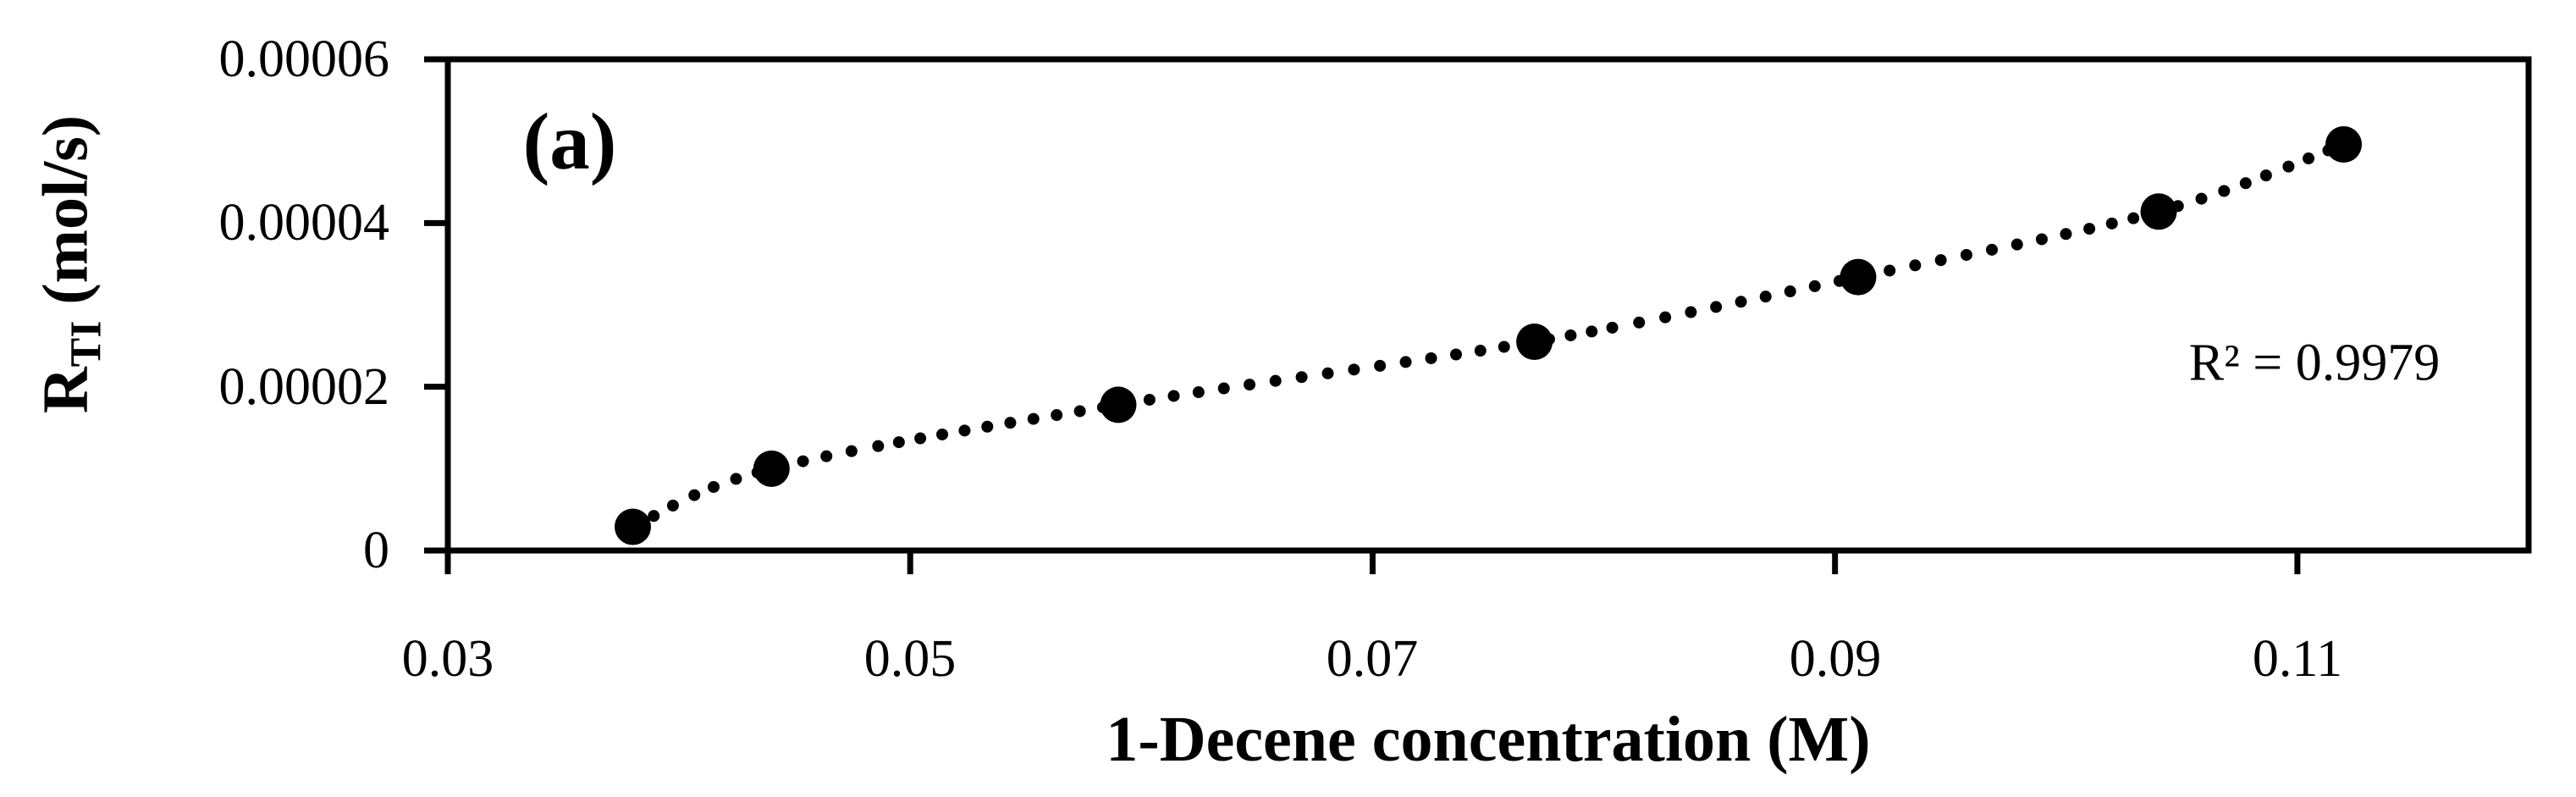 Image resolution: width=2576 pixels, height=797 pixels. Describe the element at coordinates (1836, 659) in the screenshot. I see `x-tick-label: 0.09` at that location.